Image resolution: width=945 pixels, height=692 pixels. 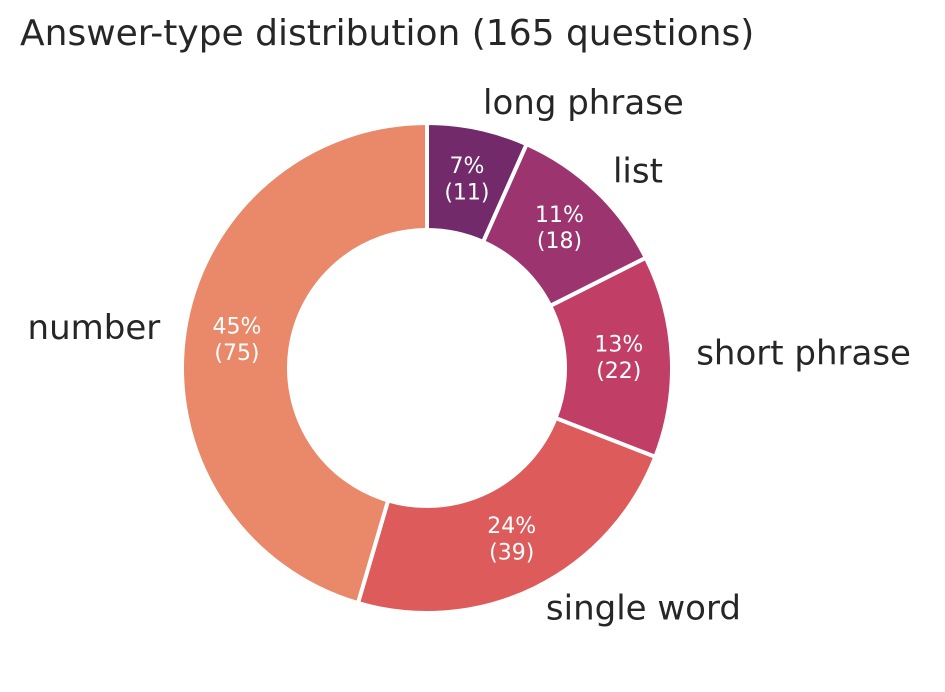 I want to click on value-label: 7% (11), so click(x=466, y=179).